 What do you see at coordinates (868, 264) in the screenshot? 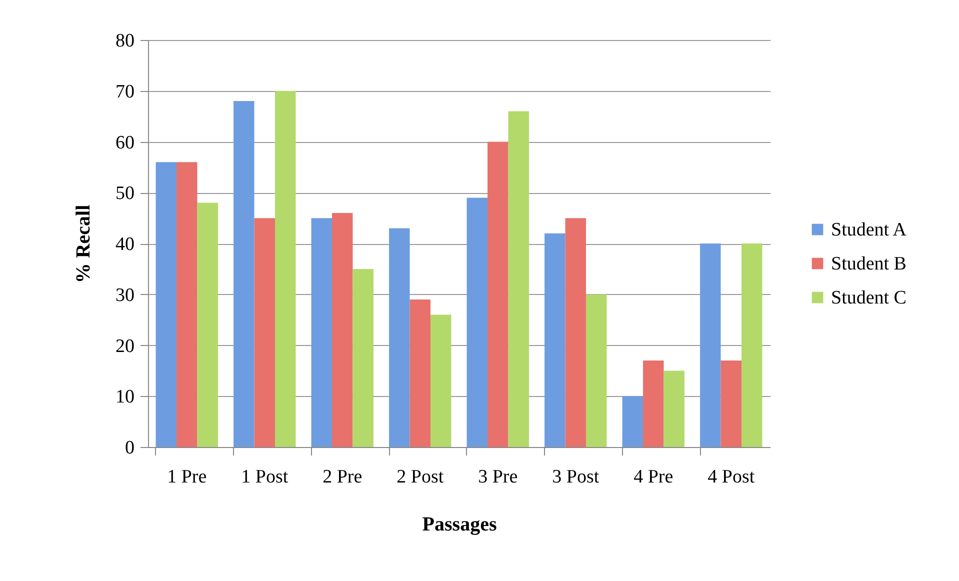
I see `legend-label: Student B` at bounding box center [868, 264].